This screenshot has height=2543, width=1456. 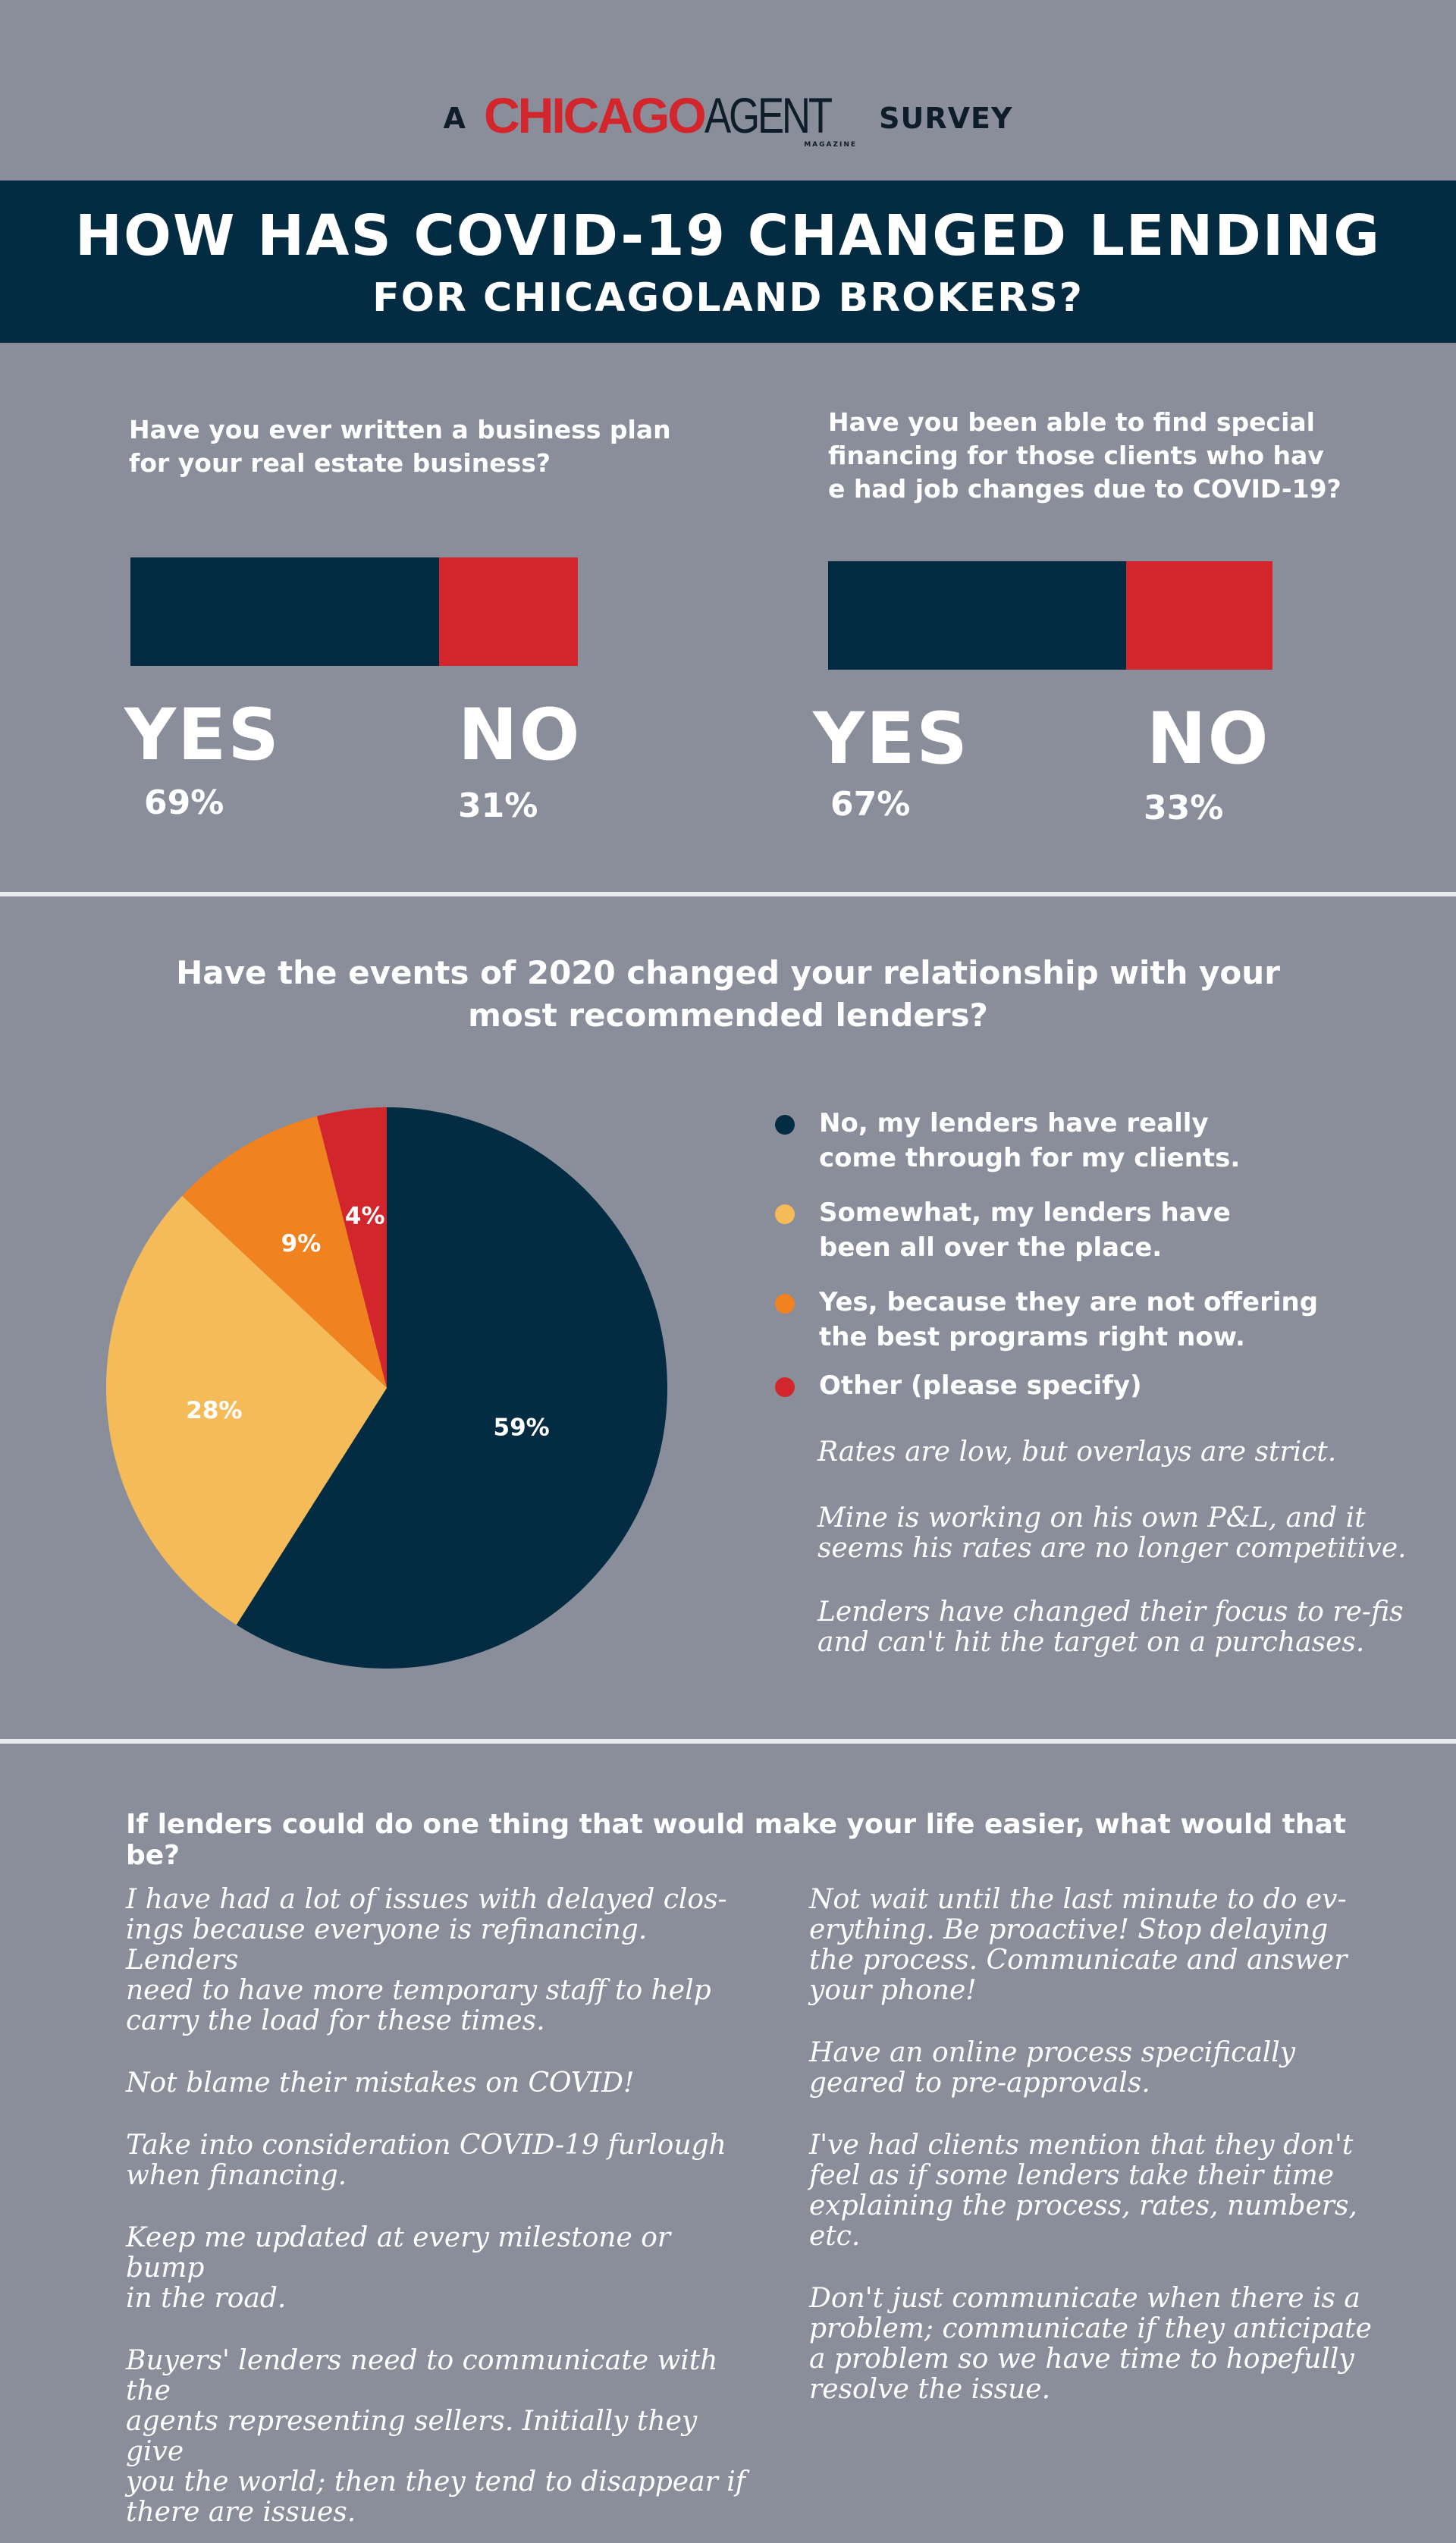 What do you see at coordinates (1081, 2359) in the screenshot?
I see `answer-line: a problem so we have time to hopefully` at bounding box center [1081, 2359].